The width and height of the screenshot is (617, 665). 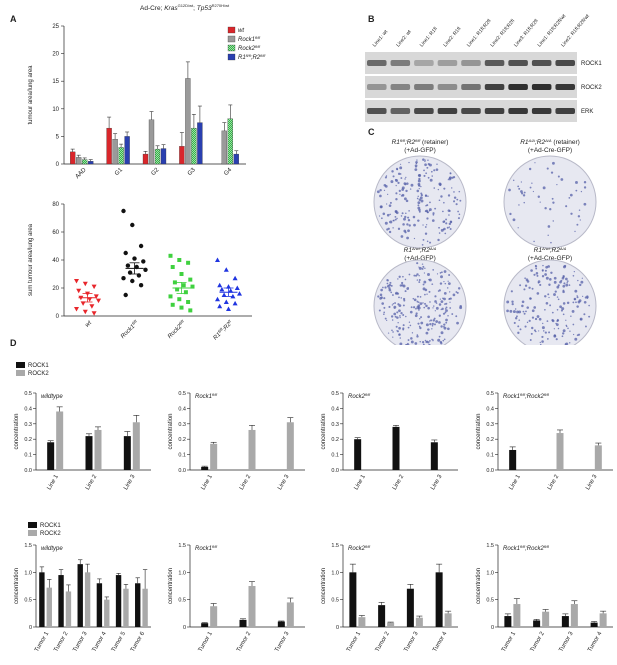 What do you see at coordinates (592, 482) in the screenshot?
I see `x-tick-label: Line 3` at bounding box center [592, 482].